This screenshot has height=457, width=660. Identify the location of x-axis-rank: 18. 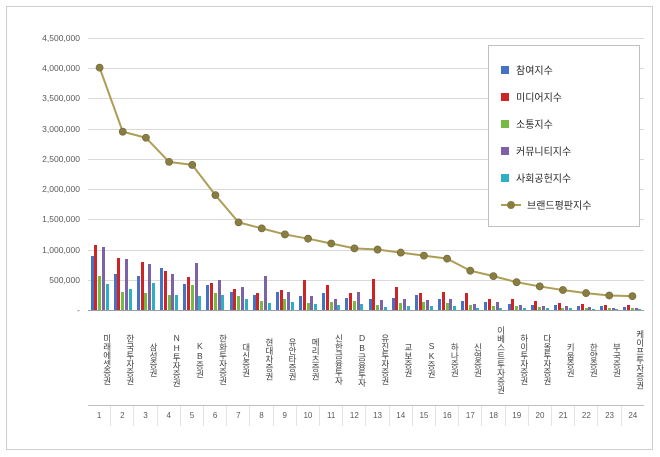
(492, 416).